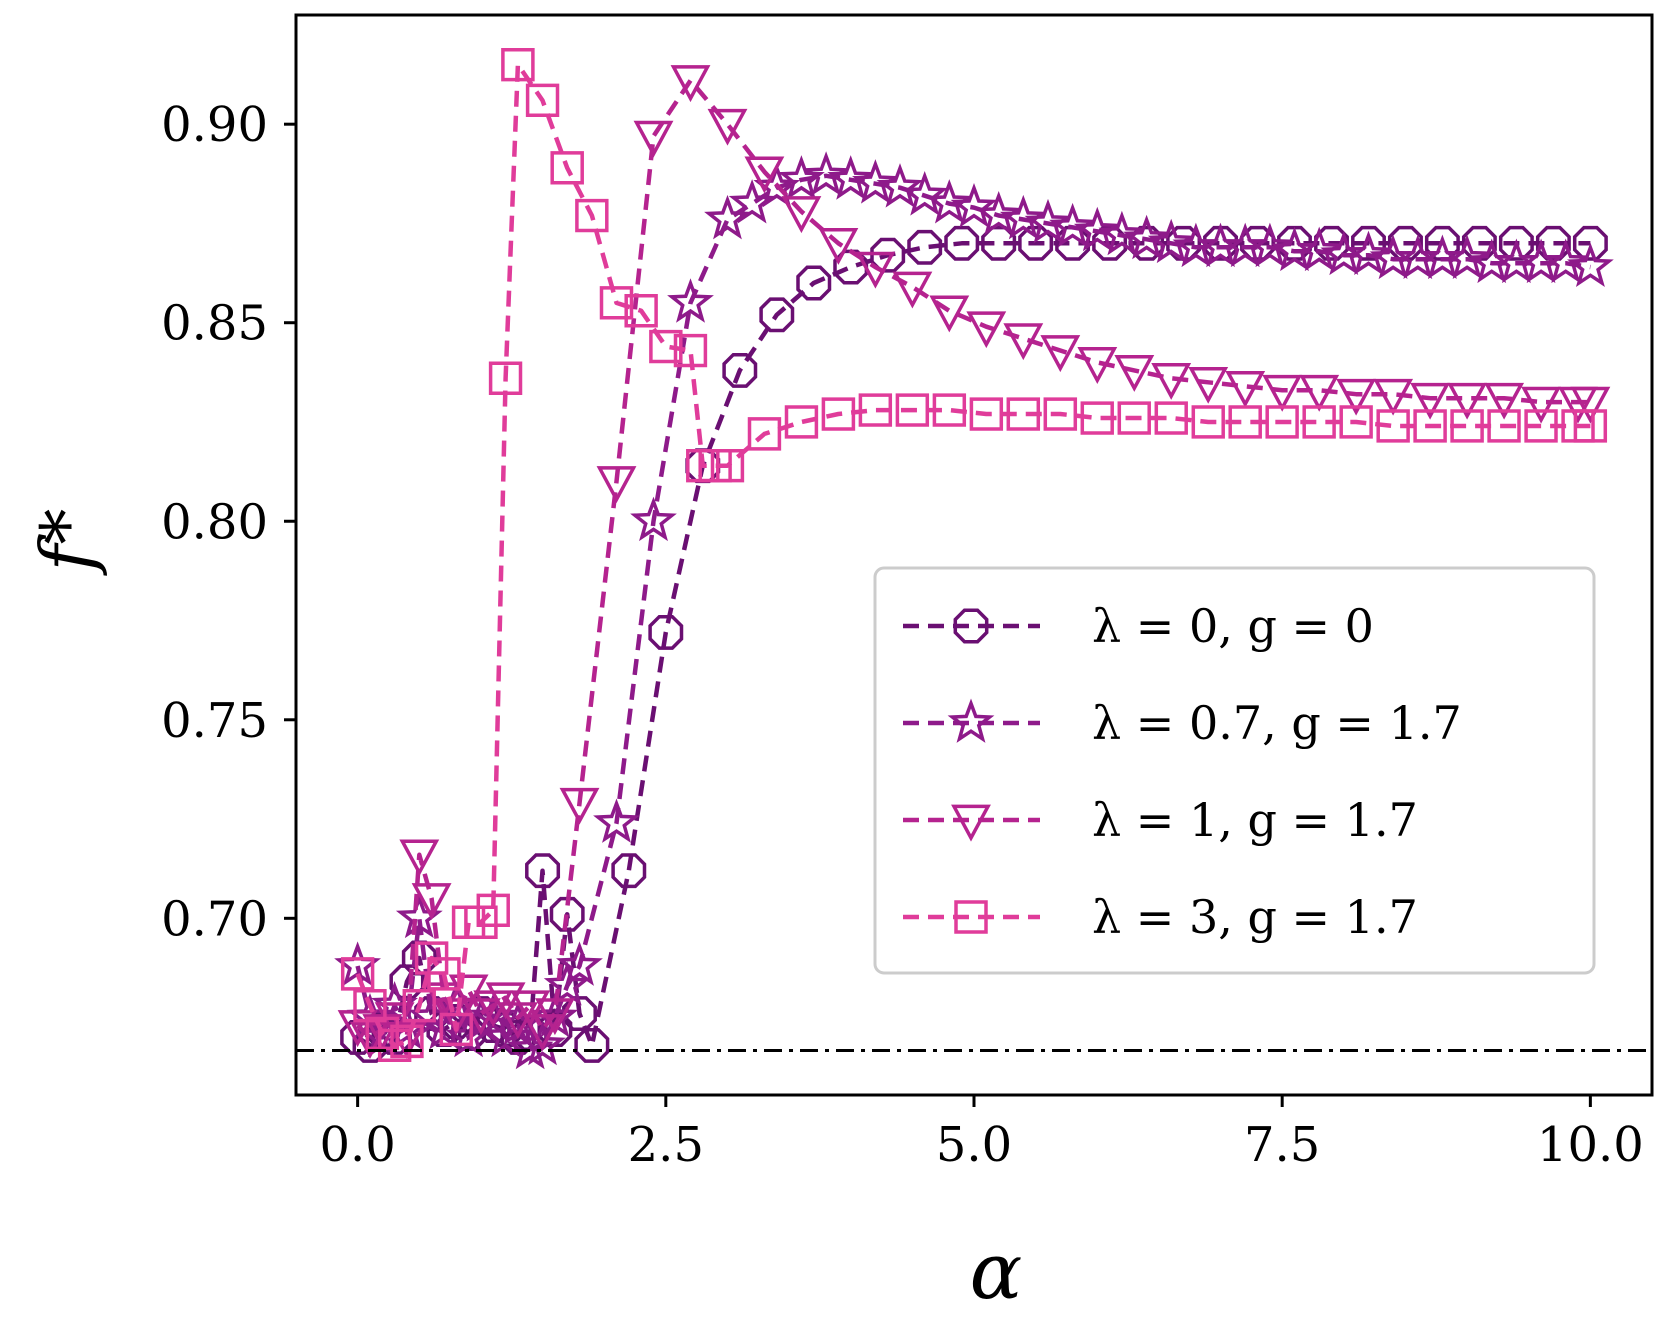 The image size is (1661, 1329). What do you see at coordinates (214, 721) in the screenshot?
I see `y-tick-label: 0.75` at bounding box center [214, 721].